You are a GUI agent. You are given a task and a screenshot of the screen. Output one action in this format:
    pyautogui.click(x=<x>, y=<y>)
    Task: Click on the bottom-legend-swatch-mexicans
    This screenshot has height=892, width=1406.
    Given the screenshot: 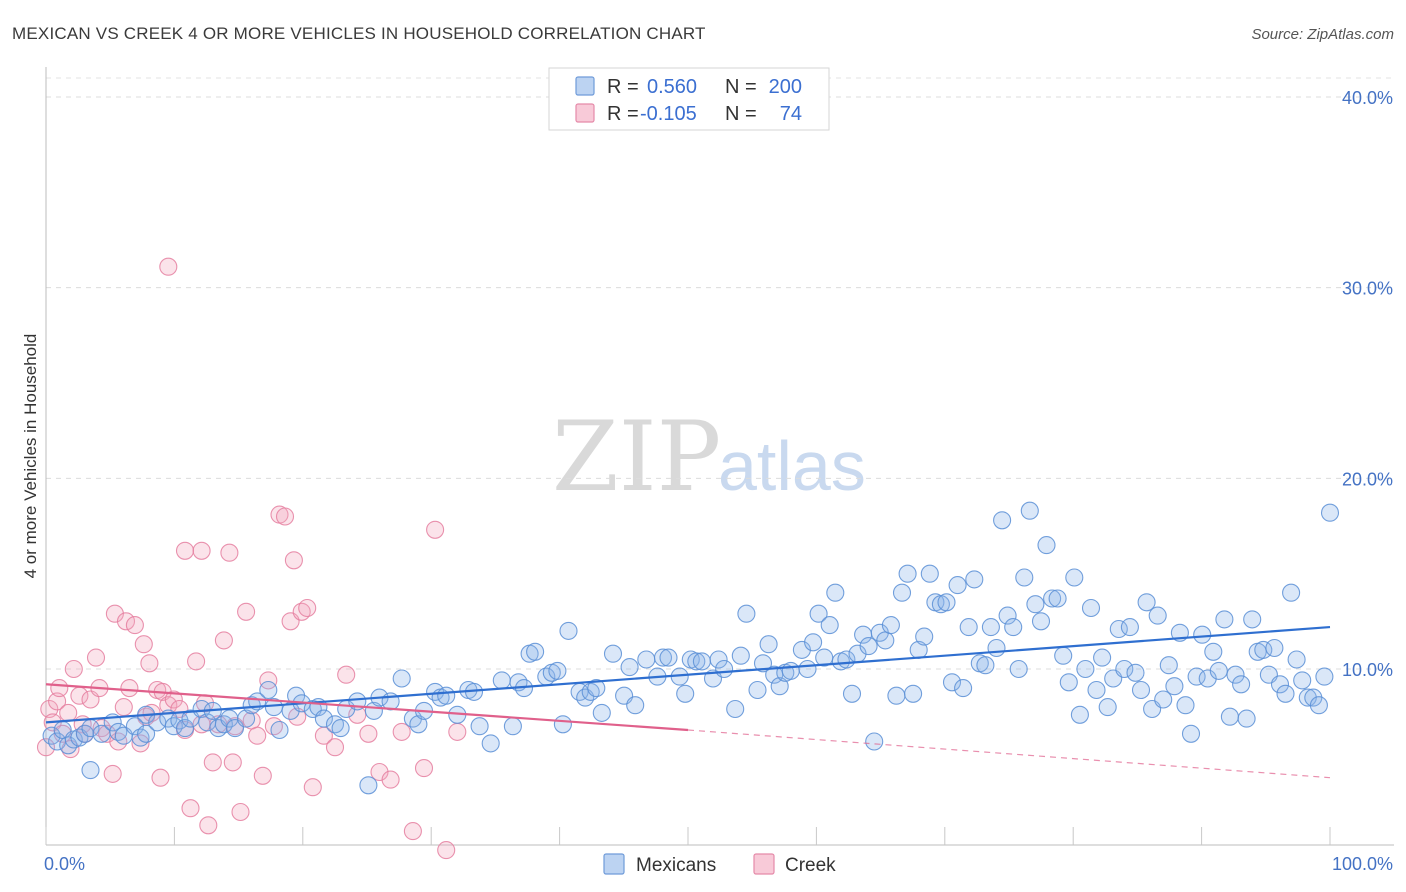 What is the action you would take?
    pyautogui.click(x=614, y=864)
    